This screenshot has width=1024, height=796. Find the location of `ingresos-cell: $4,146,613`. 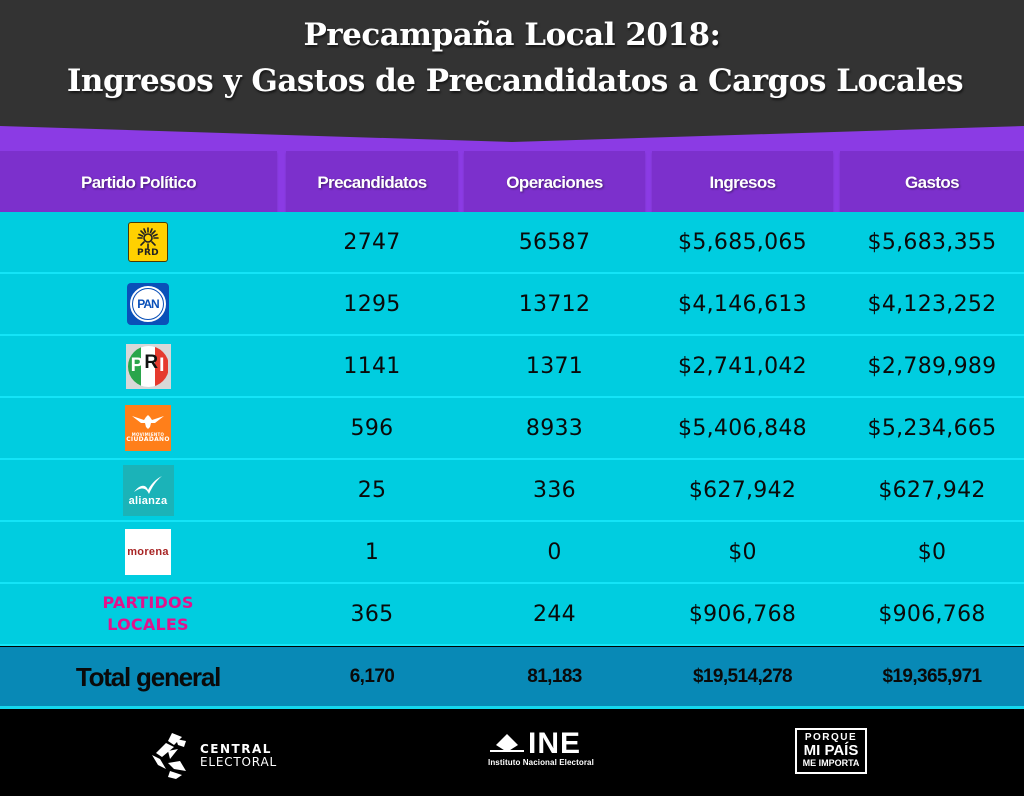

ingresos-cell: $4,146,613 is located at coordinates (742, 304).